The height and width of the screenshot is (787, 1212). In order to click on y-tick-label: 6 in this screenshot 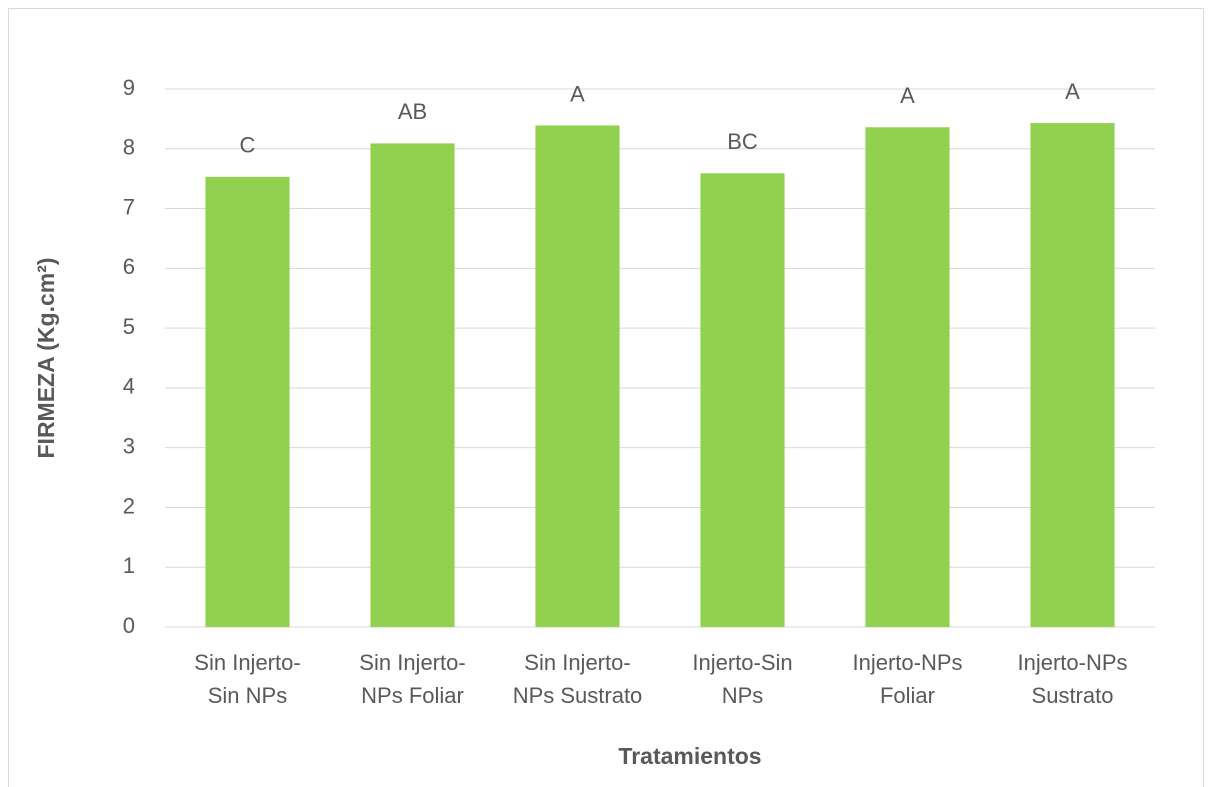, I will do `click(129, 266)`.